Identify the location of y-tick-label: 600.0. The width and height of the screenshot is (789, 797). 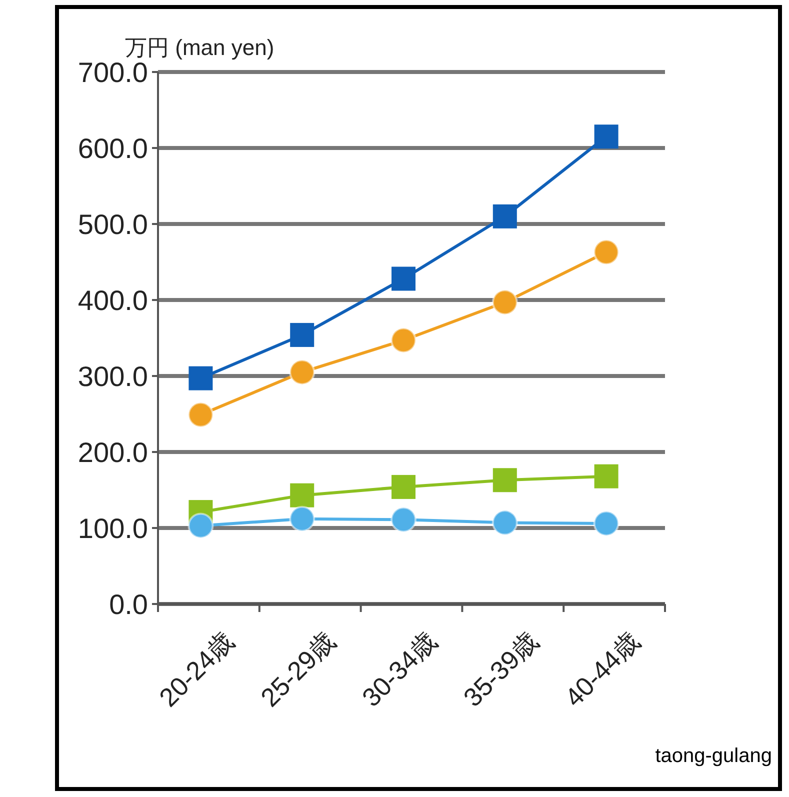
(113, 148).